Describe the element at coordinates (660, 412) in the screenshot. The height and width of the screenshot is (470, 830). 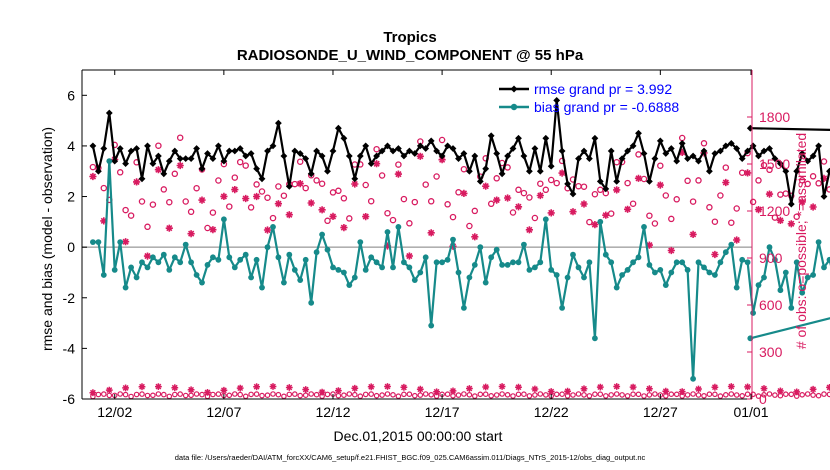
I see `x-tick-label: 12/27` at that location.